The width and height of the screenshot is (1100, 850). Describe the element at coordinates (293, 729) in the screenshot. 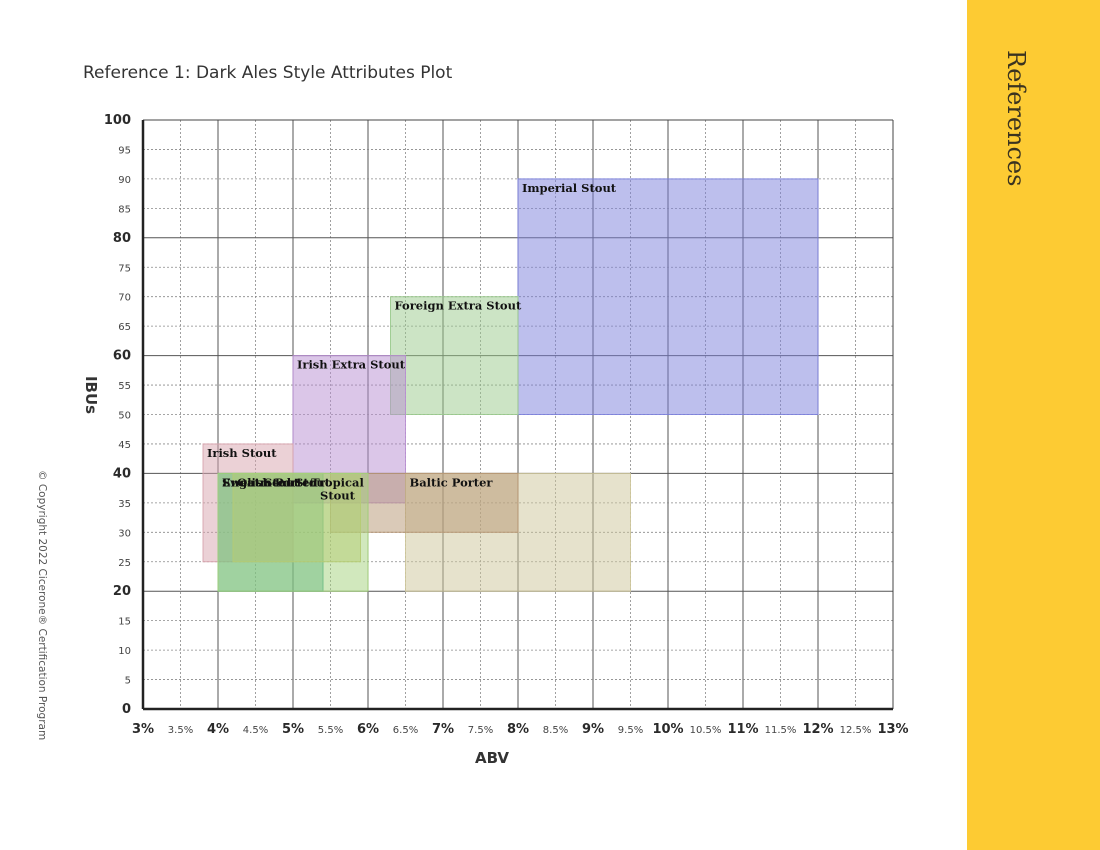

I see `x-tick-label-4: 5%` at that location.